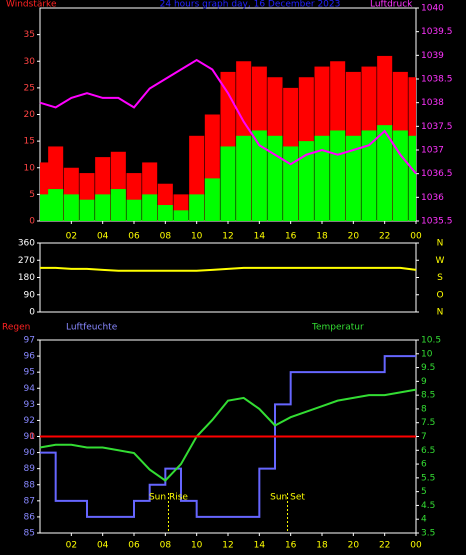  What do you see at coordinates (29, 421) in the screenshot?
I see `tick-label: 92` at bounding box center [29, 421].